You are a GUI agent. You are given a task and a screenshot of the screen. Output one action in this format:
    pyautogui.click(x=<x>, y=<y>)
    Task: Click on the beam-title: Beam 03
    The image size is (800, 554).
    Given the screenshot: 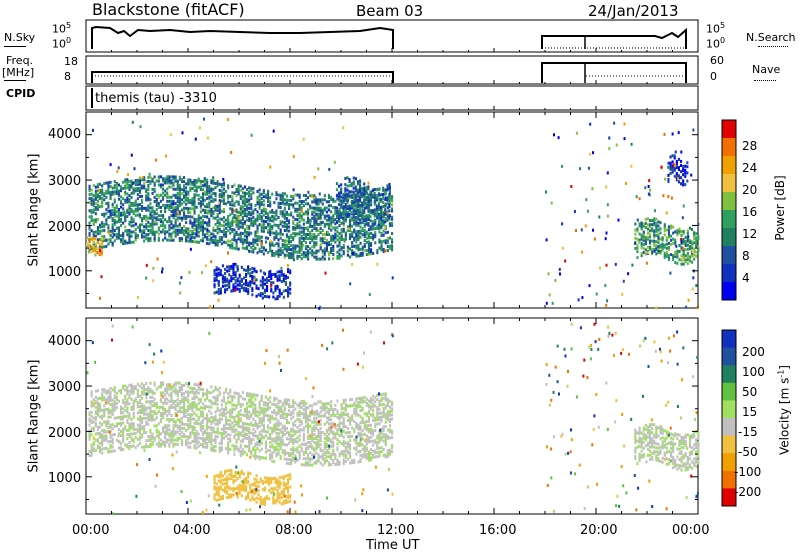 What is the action you would take?
    pyautogui.click(x=390, y=11)
    